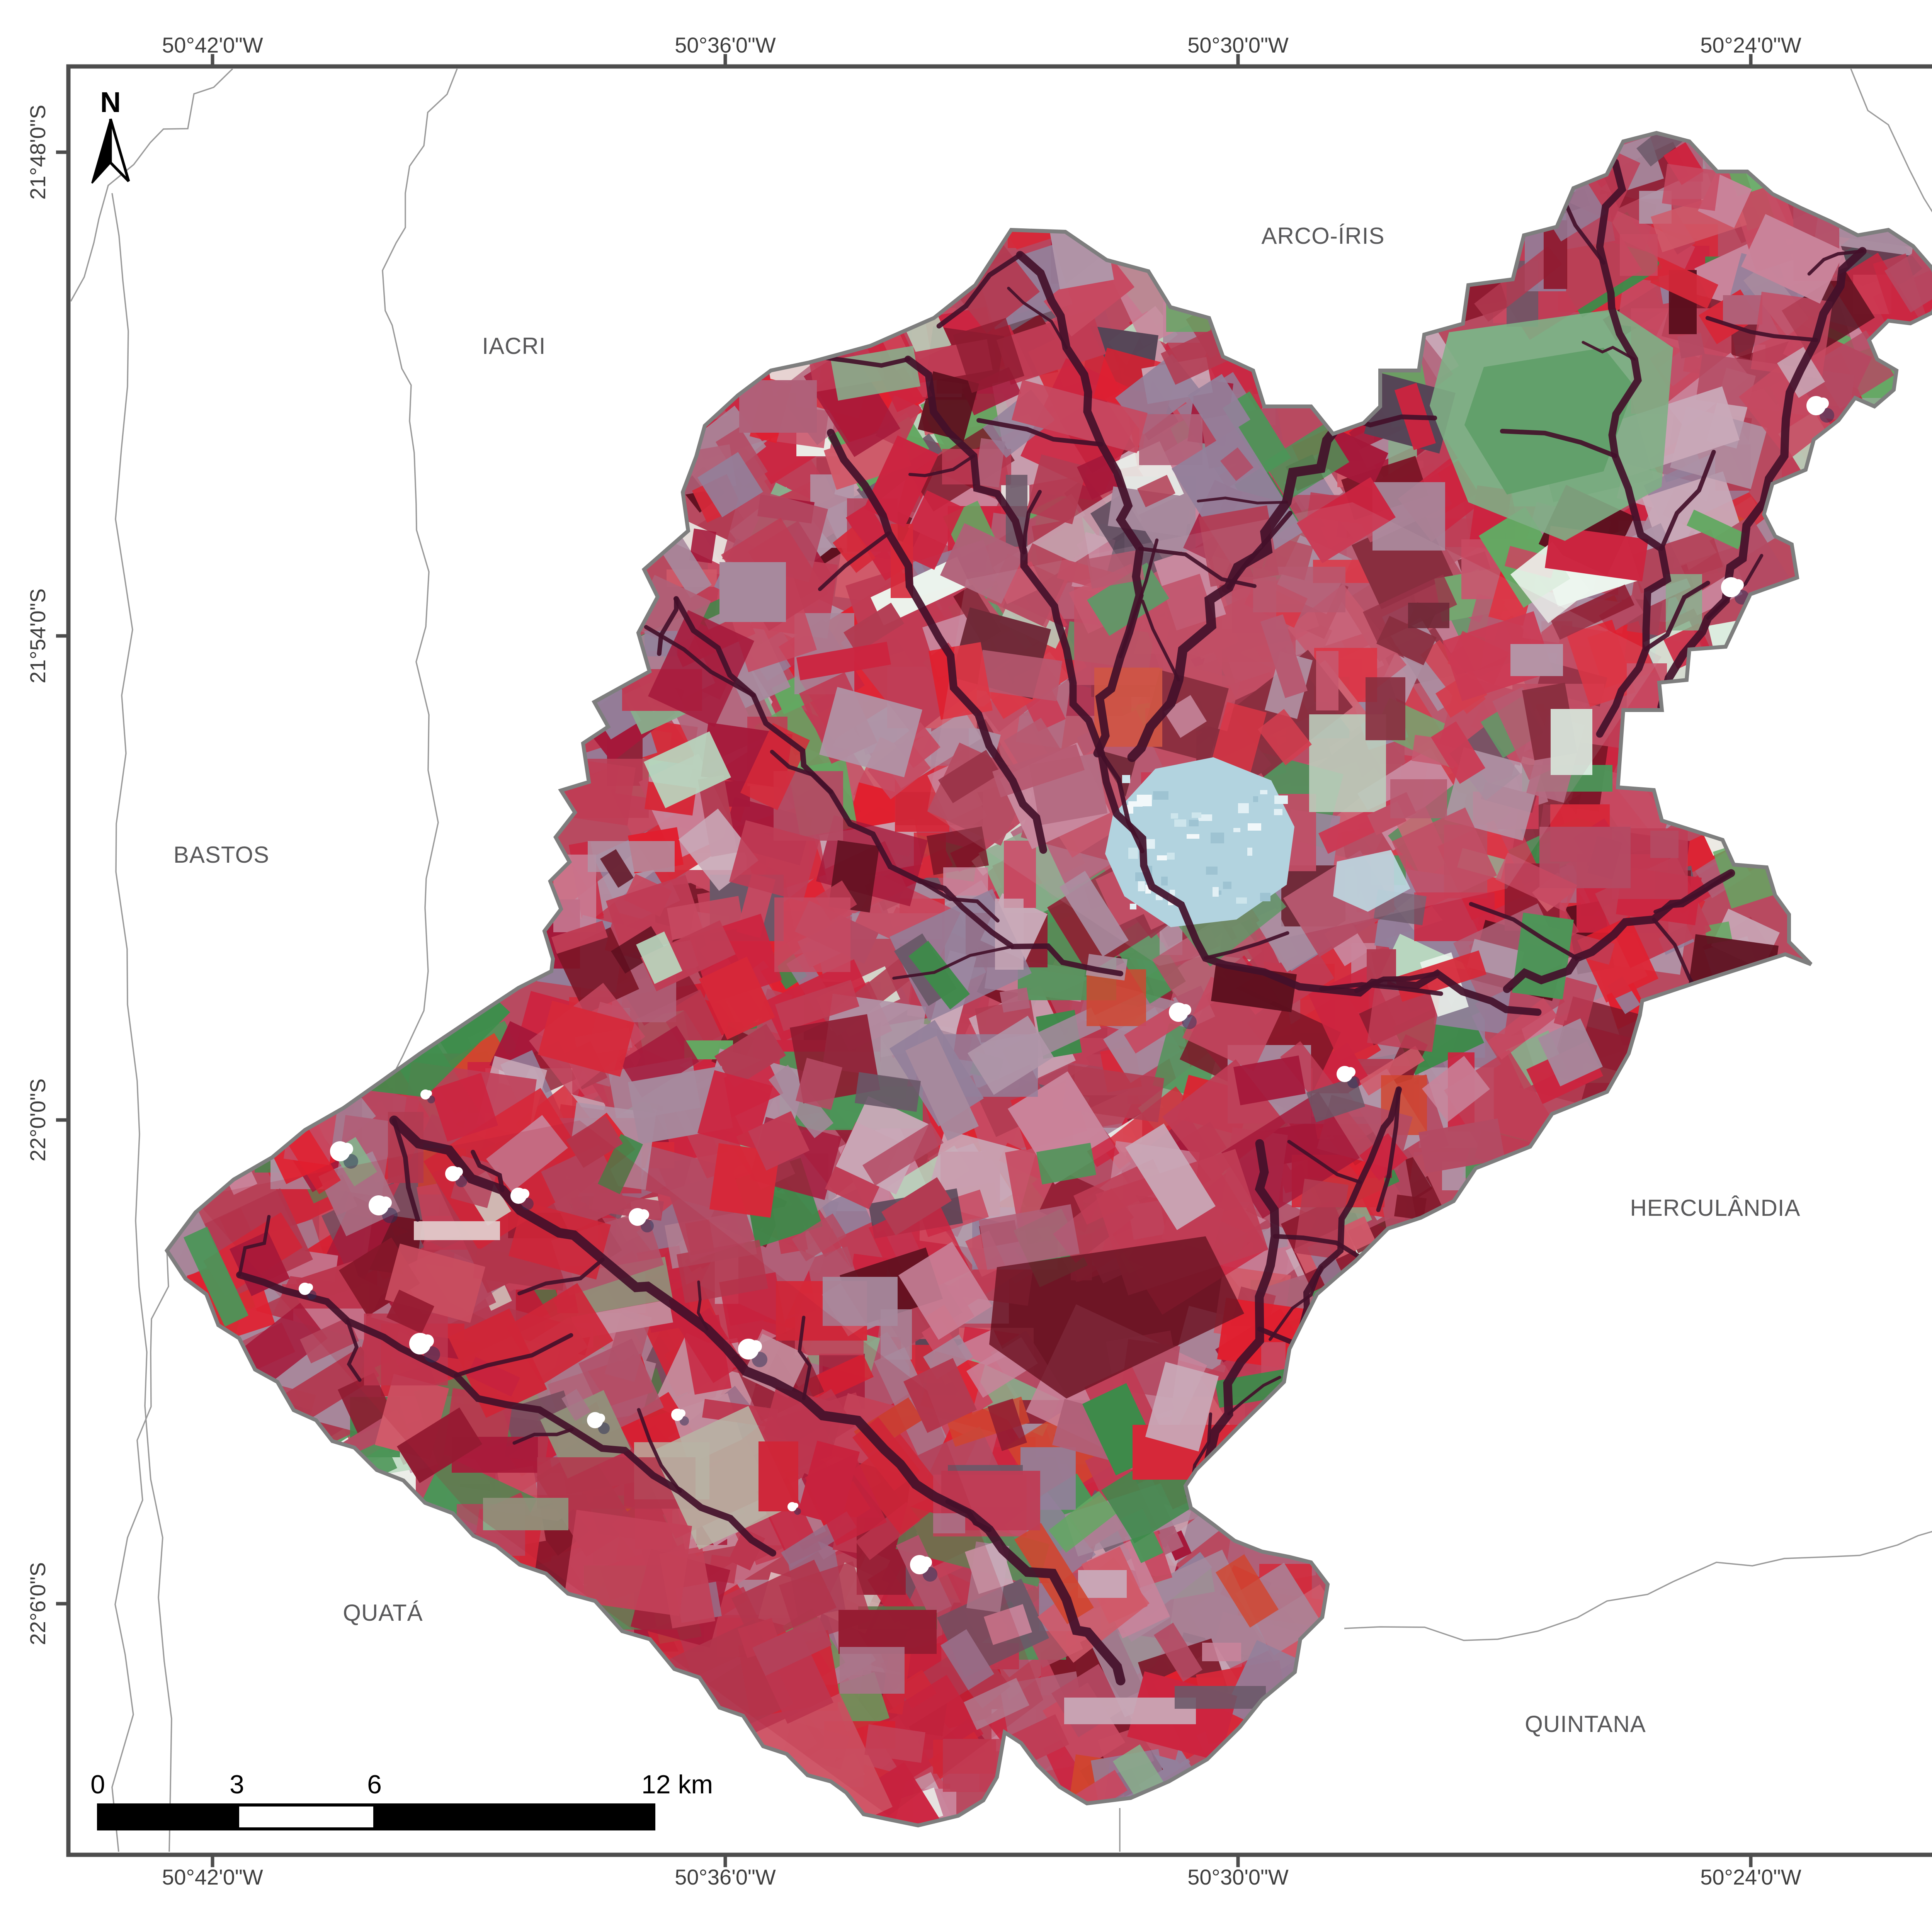 Image resolution: width=1932 pixels, height=1917 pixels. What do you see at coordinates (374, 1784) in the screenshot?
I see `svg-text: 6` at bounding box center [374, 1784].